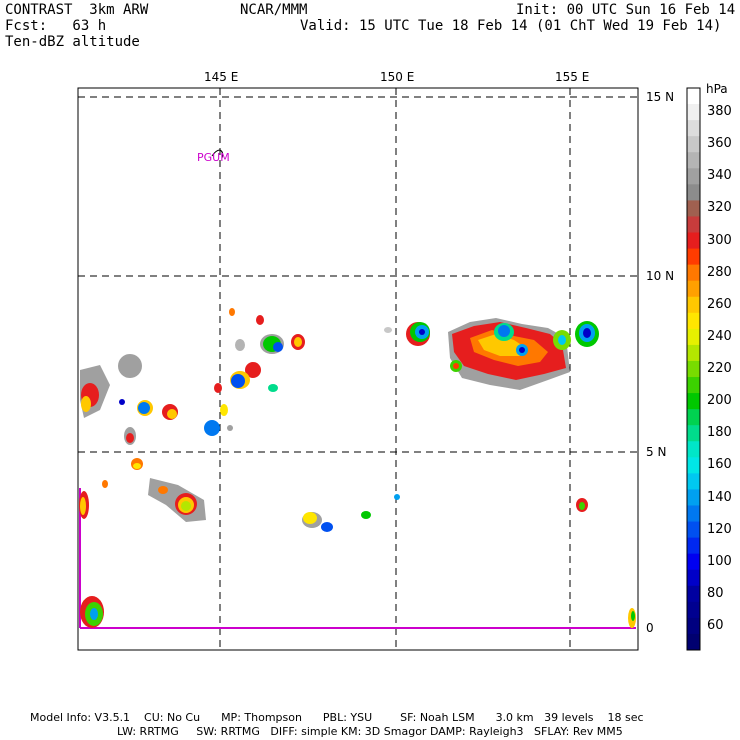 The height and width of the screenshot is (740, 740). What do you see at coordinates (660, 276) in the screenshot?
I see `lat-label-10: 10 N` at bounding box center [660, 276].